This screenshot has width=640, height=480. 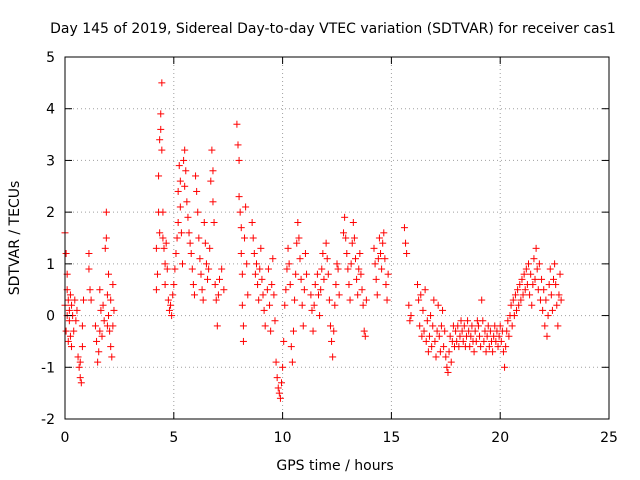 I want to click on x-tick-labels: 0 5 10 15 20 25, so click(x=339, y=438).